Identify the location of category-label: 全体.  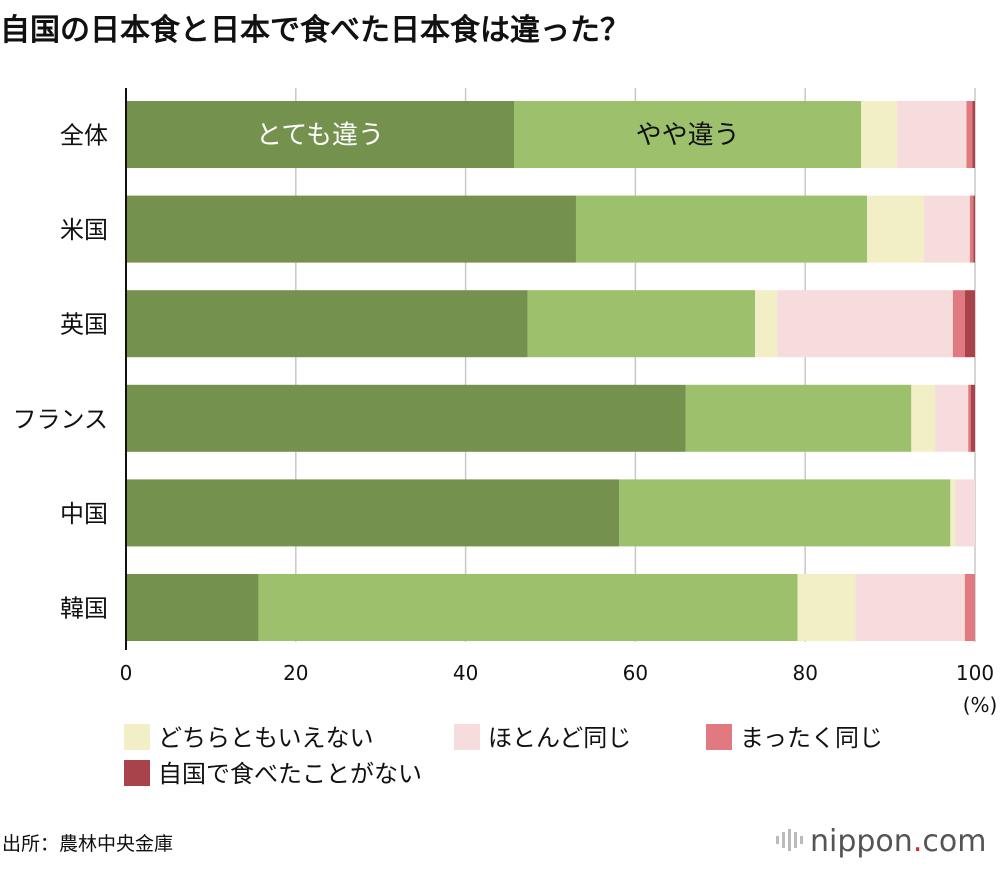
(84, 136).